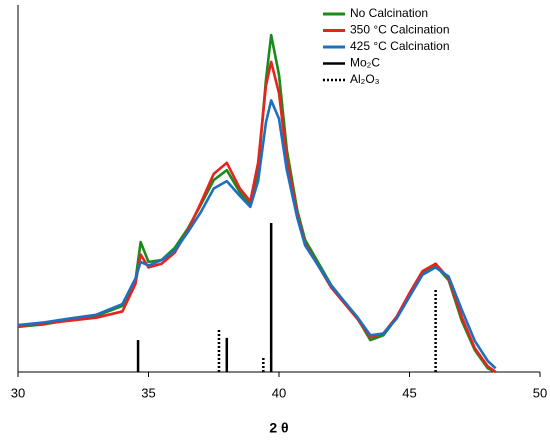  I want to click on legend-label: 350 °C Calcination, so click(400, 30).